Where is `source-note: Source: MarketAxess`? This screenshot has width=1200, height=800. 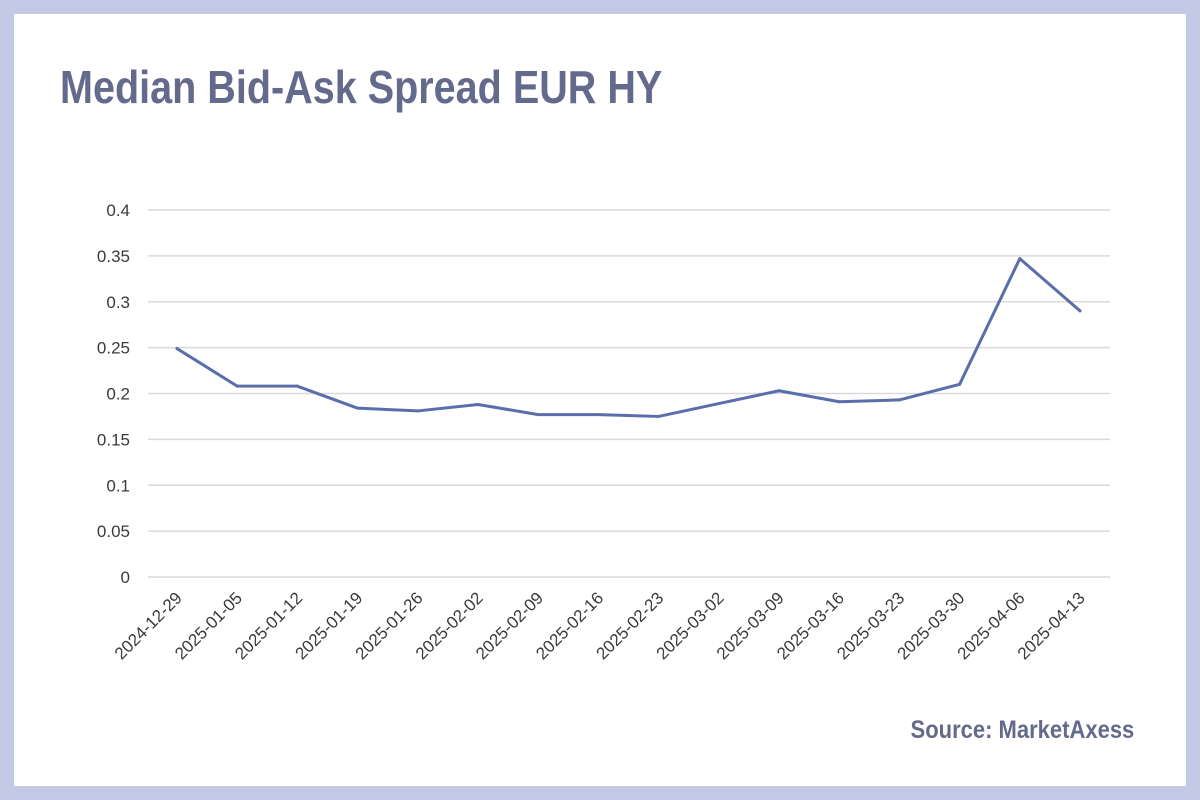 source-note: Source: MarketAxess is located at coordinates (1022, 730).